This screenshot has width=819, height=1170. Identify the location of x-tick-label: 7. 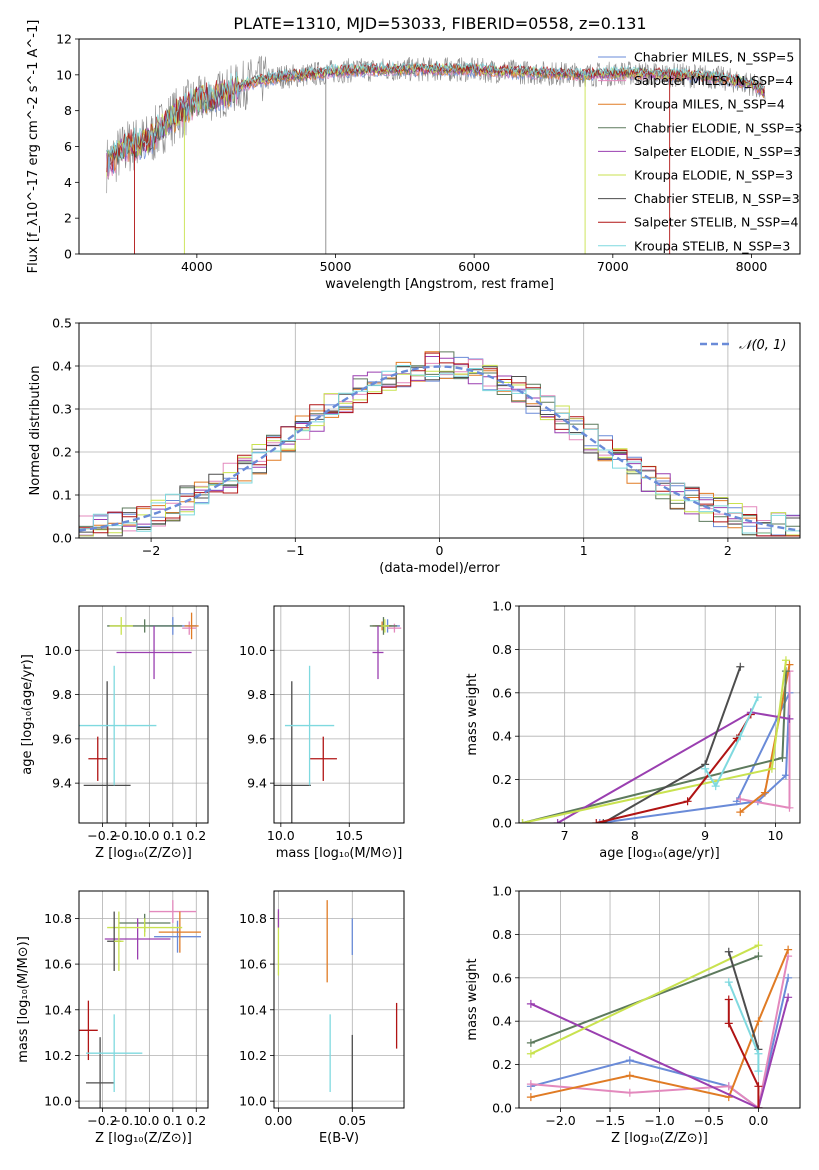
(565, 835).